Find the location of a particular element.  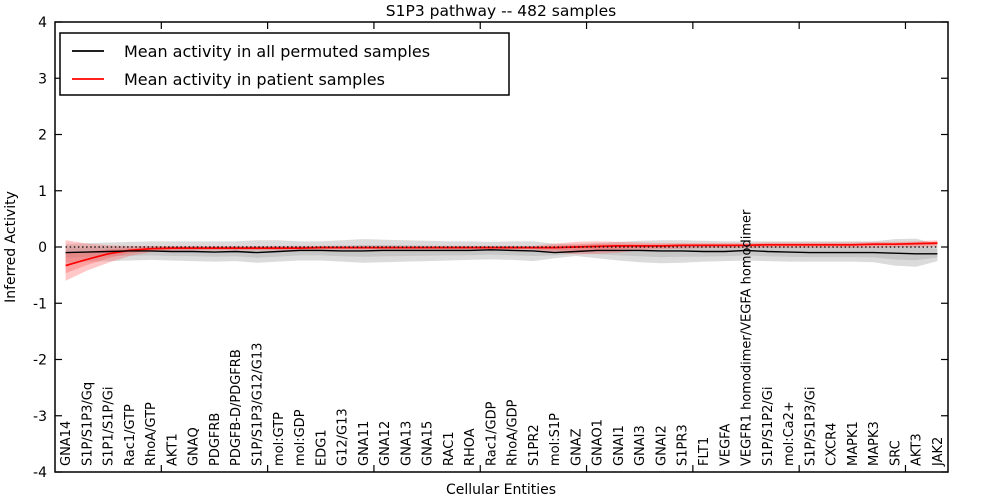

x-axis-label: Cellular Entities is located at coordinates (501, 490).